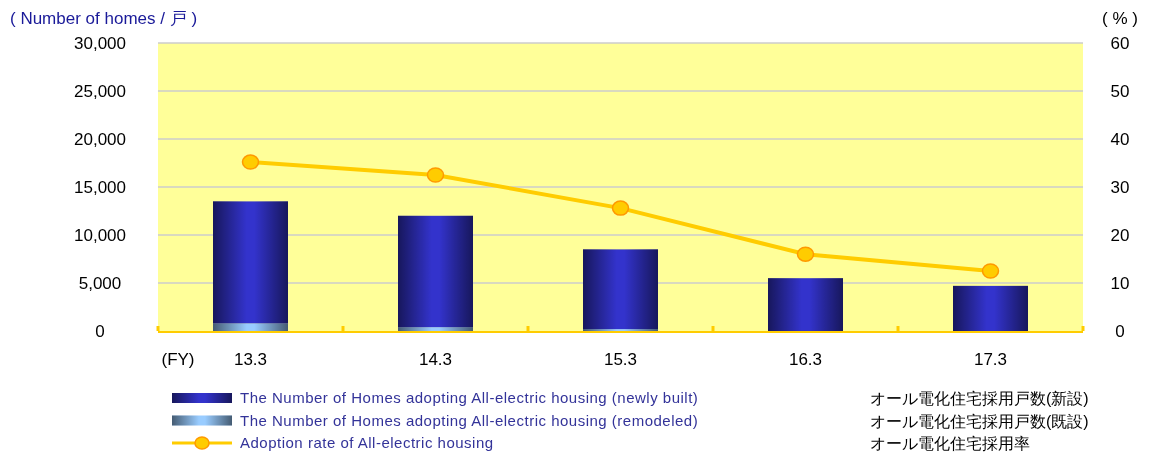  What do you see at coordinates (979, 421) in the screenshot?
I see `text: オール電化住宅採用戸数(既設)` at bounding box center [979, 421].